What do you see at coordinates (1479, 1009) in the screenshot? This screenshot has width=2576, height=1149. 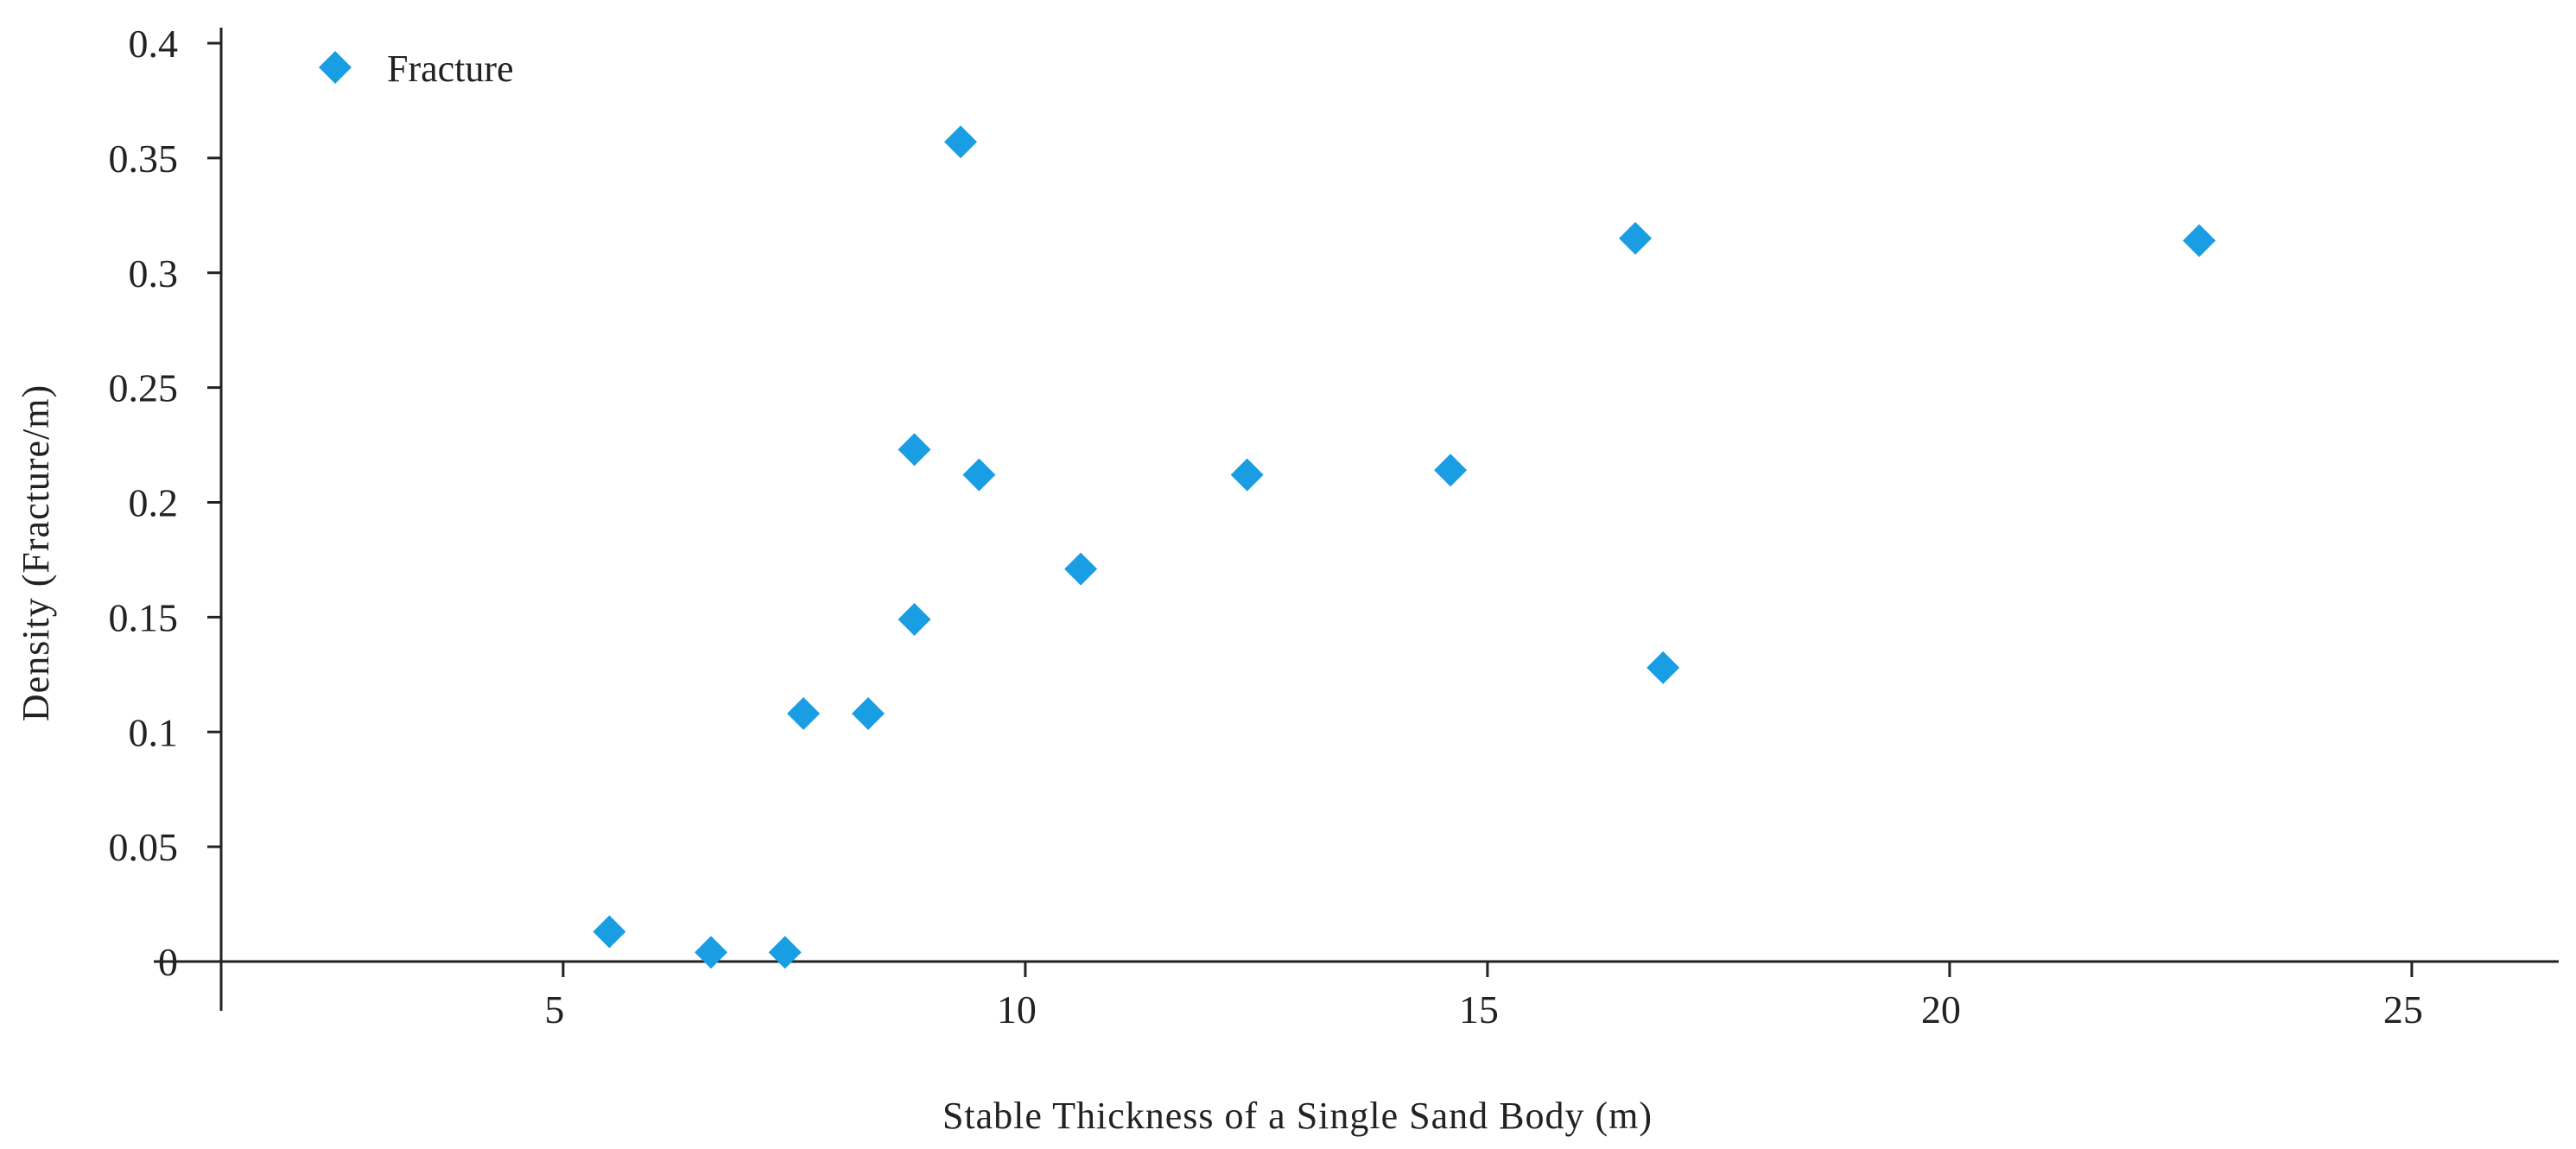 I see `x-tick-label: 15` at bounding box center [1479, 1009].